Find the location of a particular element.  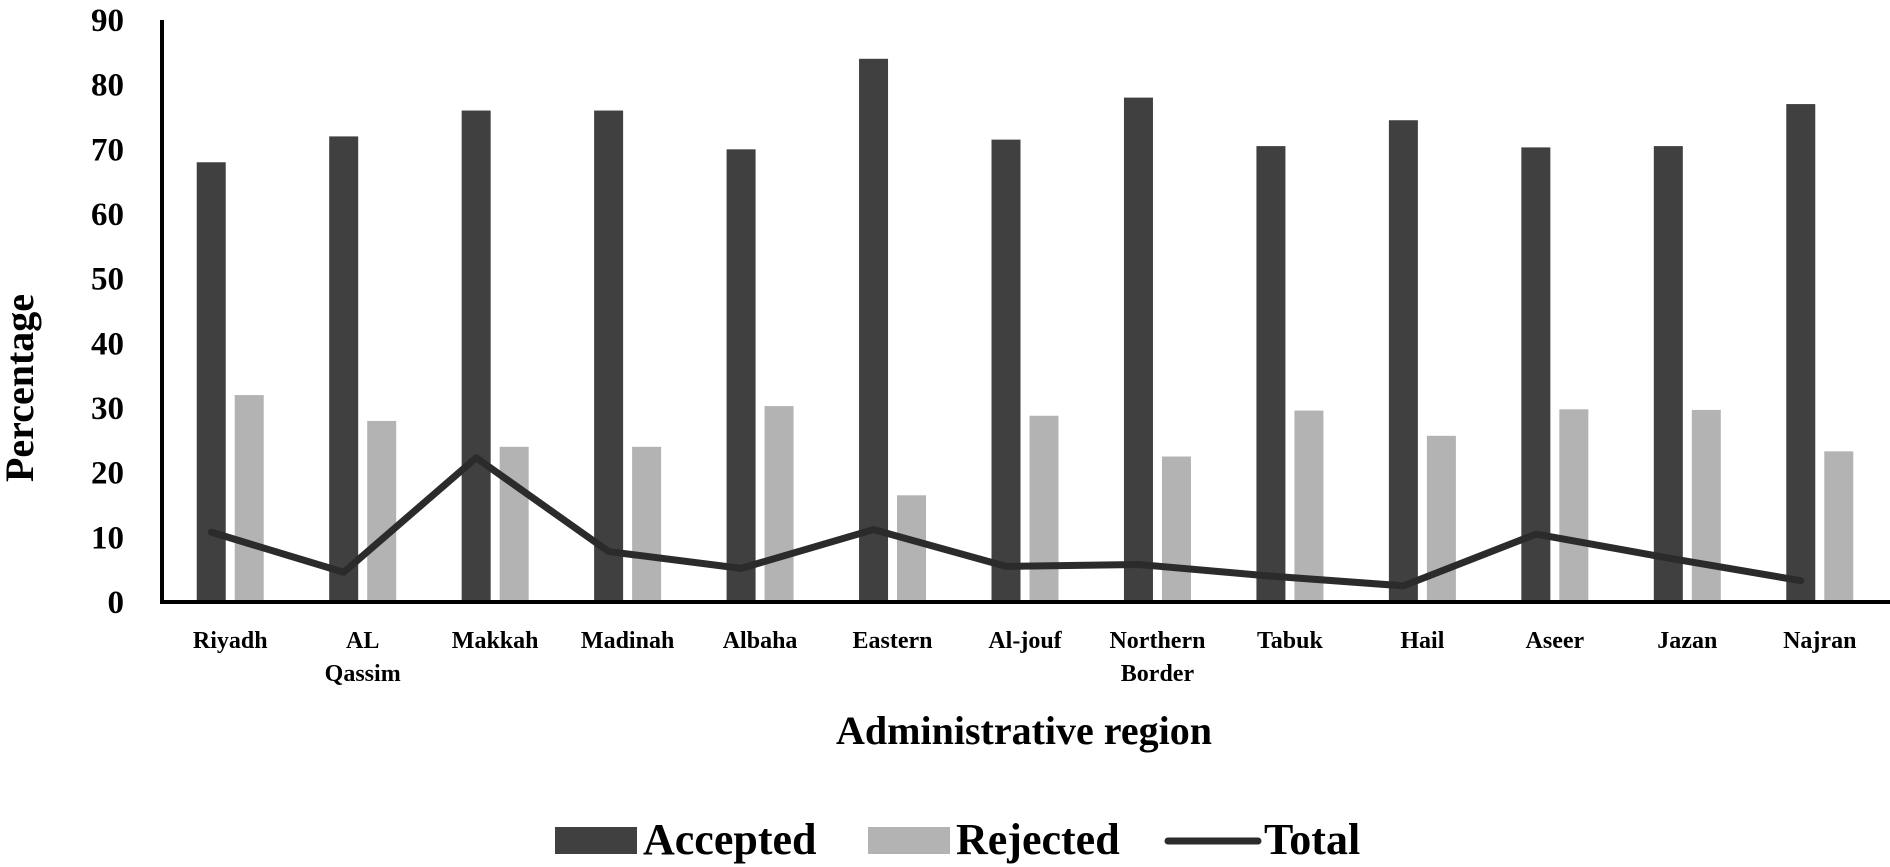

x-category-label: Al-jouf is located at coordinates (1025, 641).